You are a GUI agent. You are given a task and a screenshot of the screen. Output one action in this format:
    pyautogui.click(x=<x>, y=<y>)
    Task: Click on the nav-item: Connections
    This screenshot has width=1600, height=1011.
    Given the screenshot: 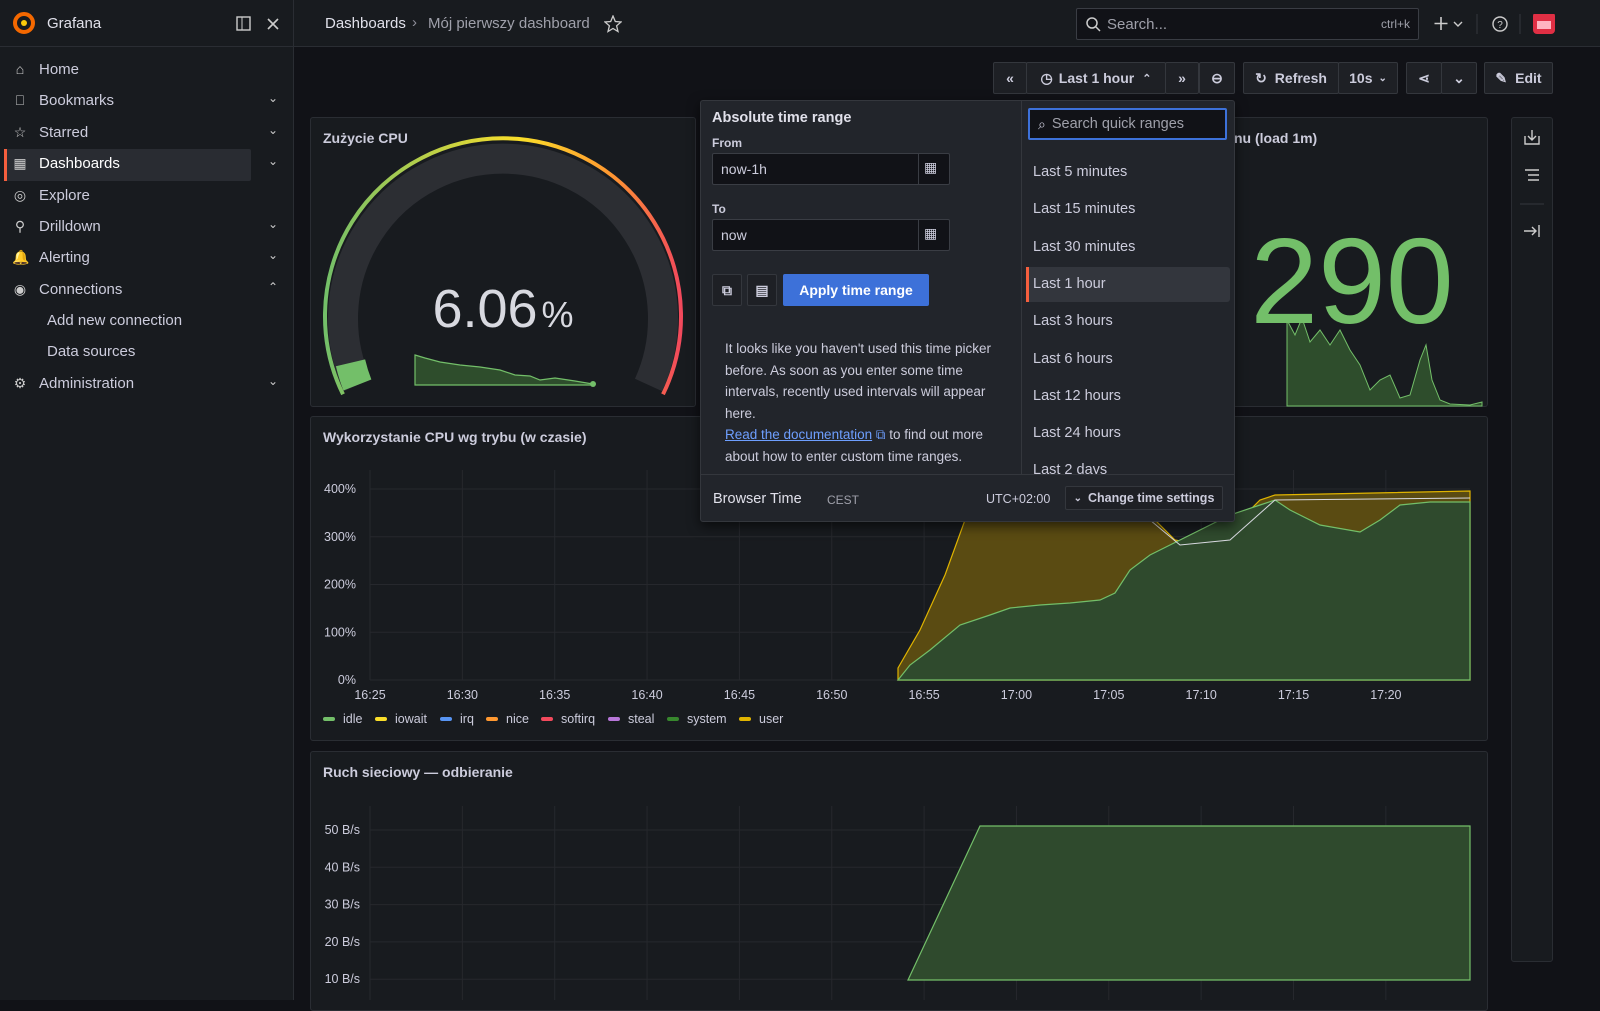 What is the action you would take?
    pyautogui.click(x=81, y=289)
    